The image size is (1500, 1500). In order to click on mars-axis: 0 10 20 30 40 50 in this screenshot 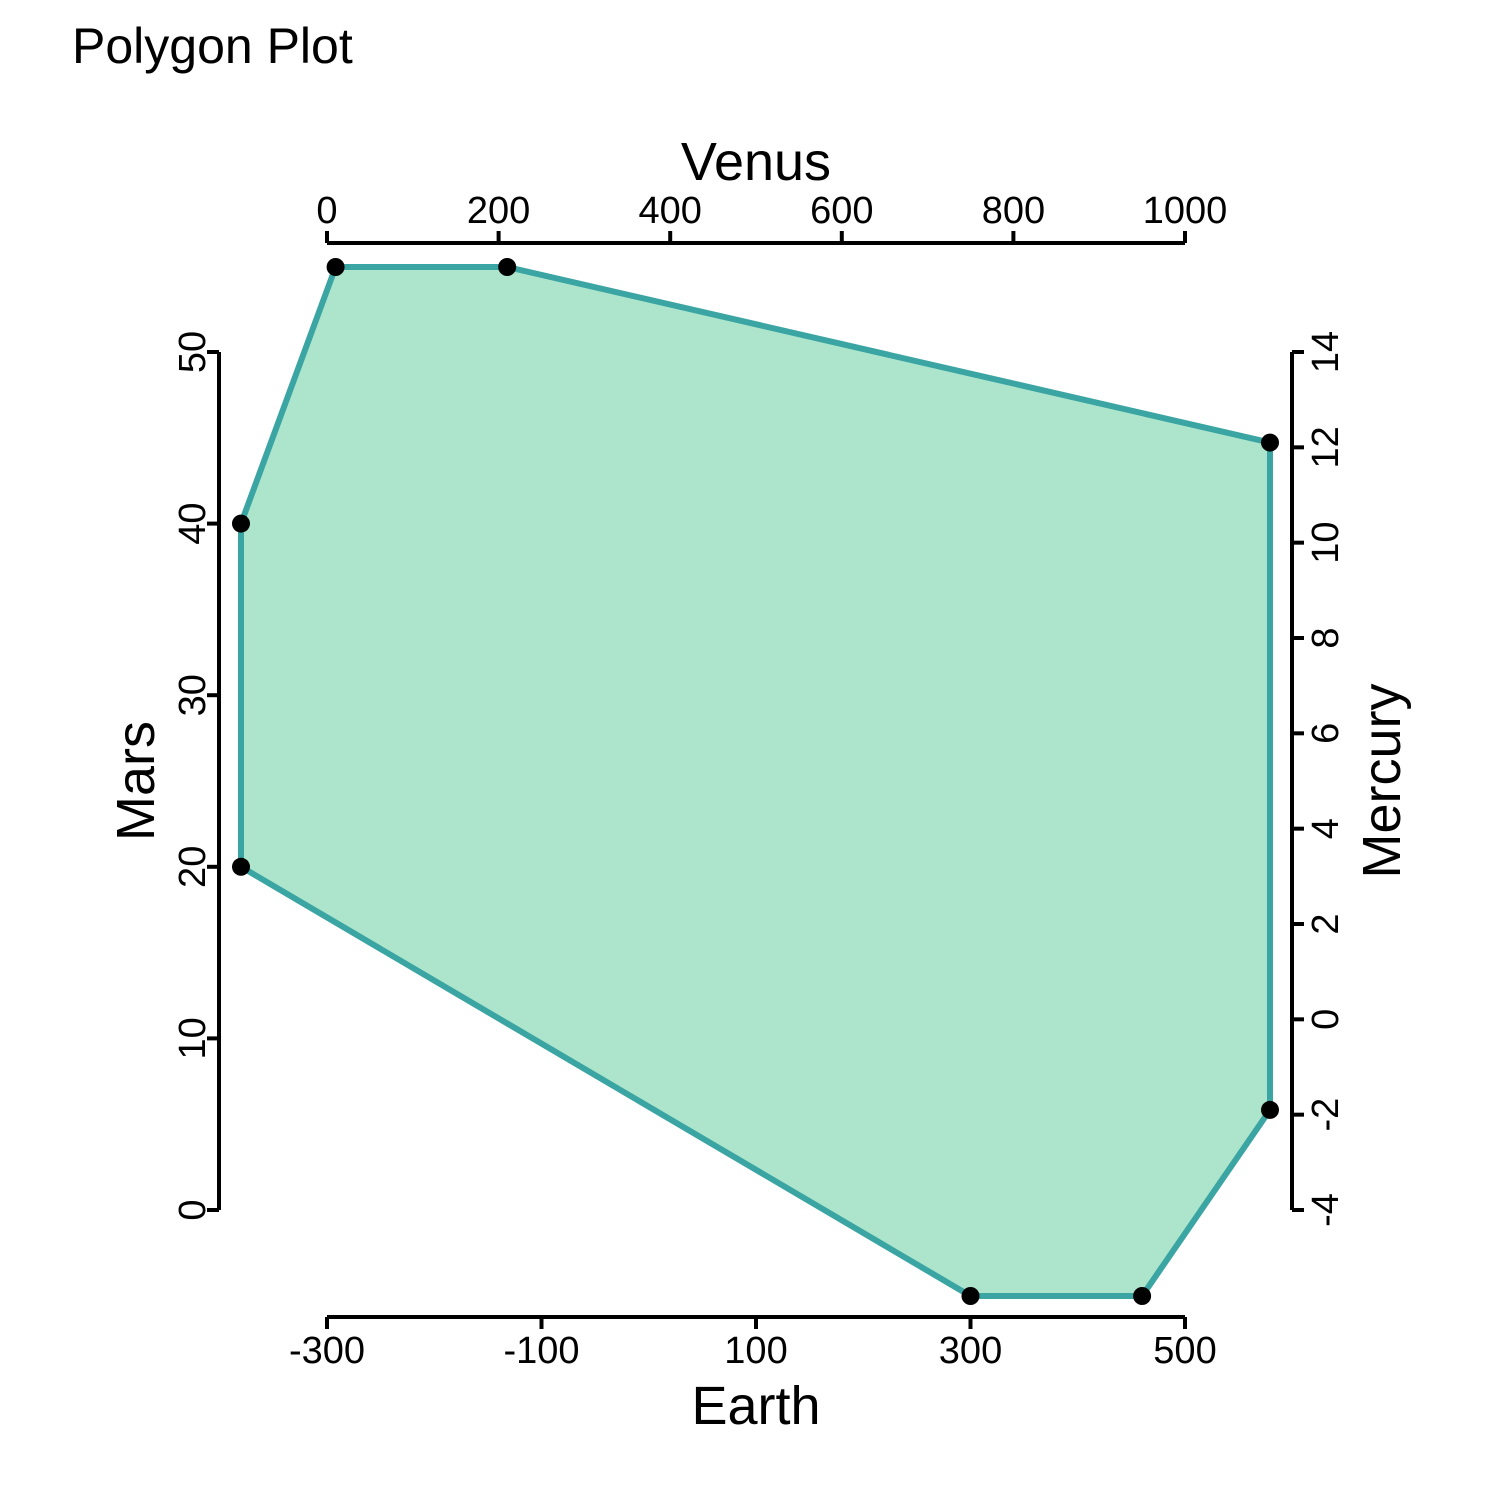, I will do `click(196, 776)`.